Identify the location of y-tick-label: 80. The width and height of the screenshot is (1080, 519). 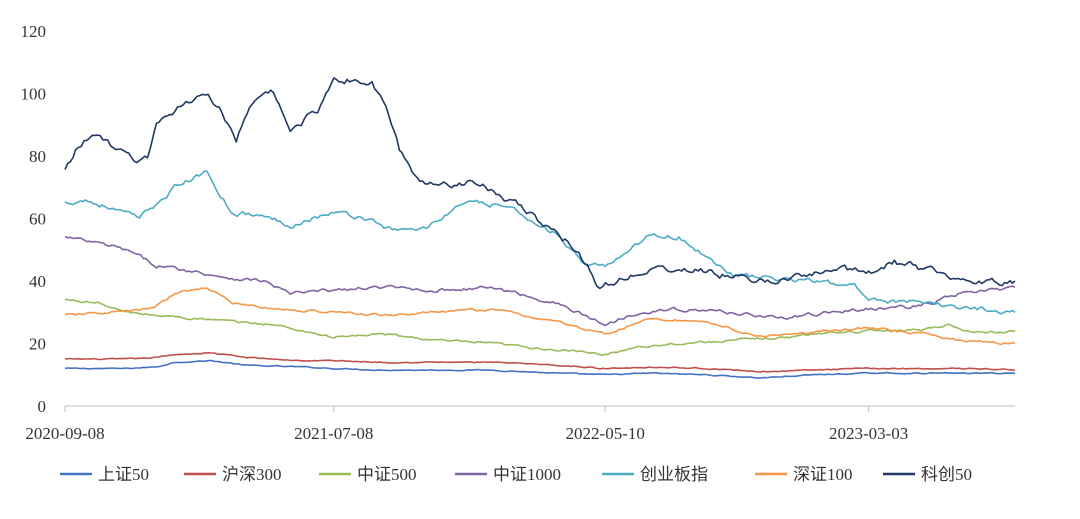
(37, 156).